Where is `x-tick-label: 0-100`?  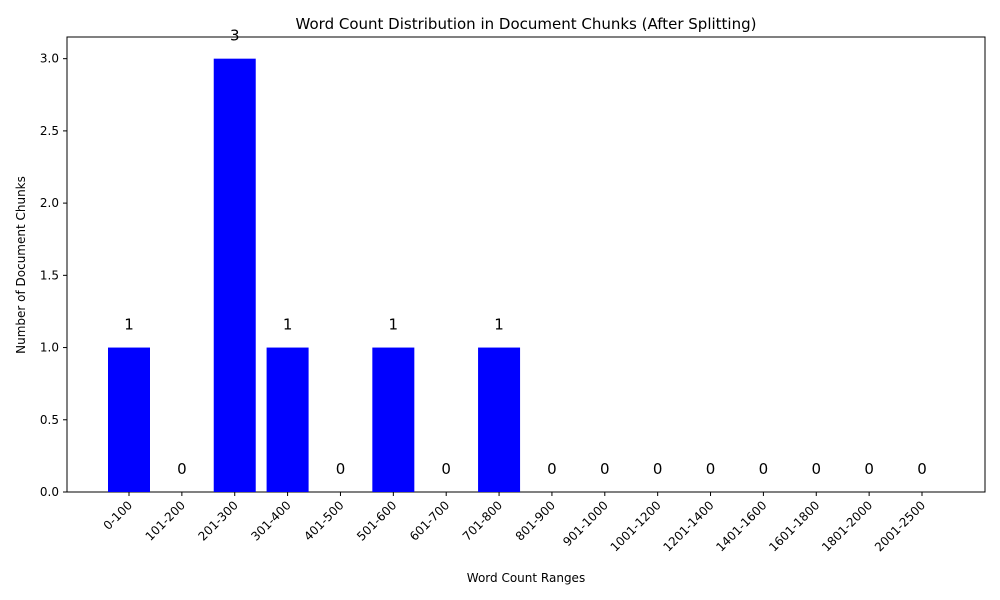 x-tick-label: 0-100 is located at coordinates (118, 515).